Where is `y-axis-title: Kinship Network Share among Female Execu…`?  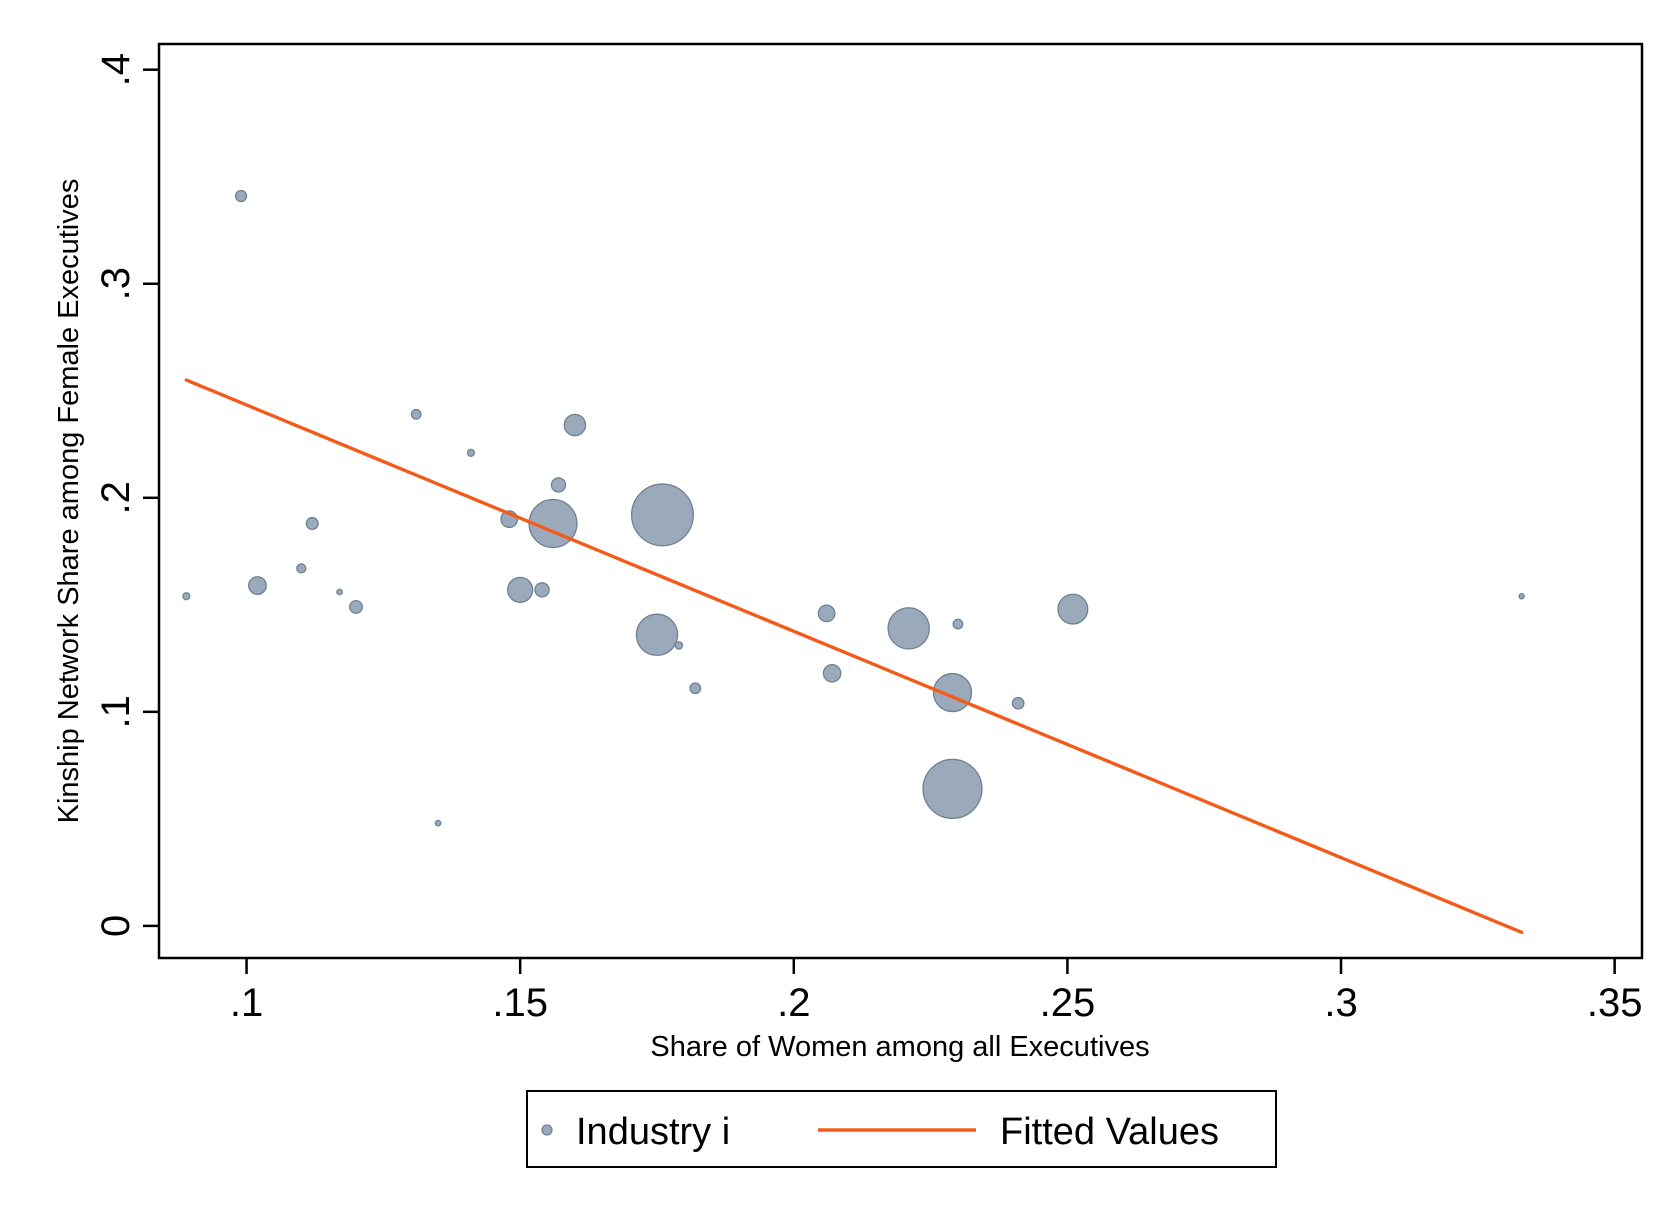
y-axis-title: Kinship Network Share among Female Execu… is located at coordinates (69, 501).